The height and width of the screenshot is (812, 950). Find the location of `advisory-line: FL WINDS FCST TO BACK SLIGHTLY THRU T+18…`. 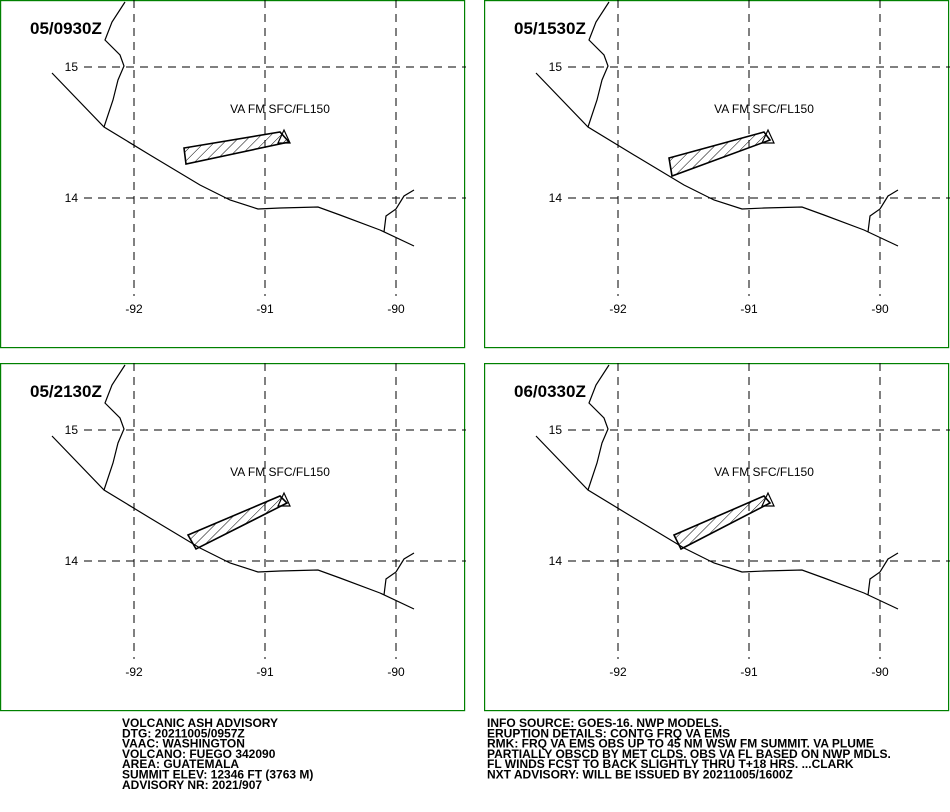

advisory-line: FL WINDS FCST TO BACK SLIGHTLY THRU T+18… is located at coordinates (670, 764).